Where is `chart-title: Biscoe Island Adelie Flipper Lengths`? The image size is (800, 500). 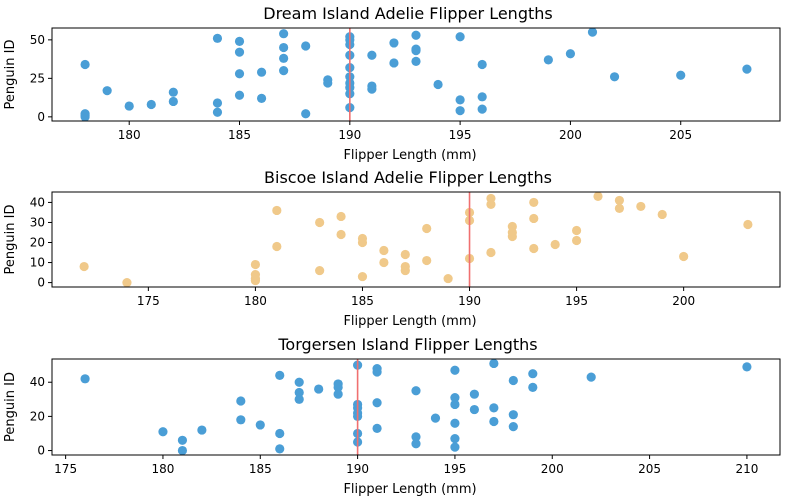
chart-title: Biscoe Island Adelie Flipper Lengths is located at coordinates (408, 177).